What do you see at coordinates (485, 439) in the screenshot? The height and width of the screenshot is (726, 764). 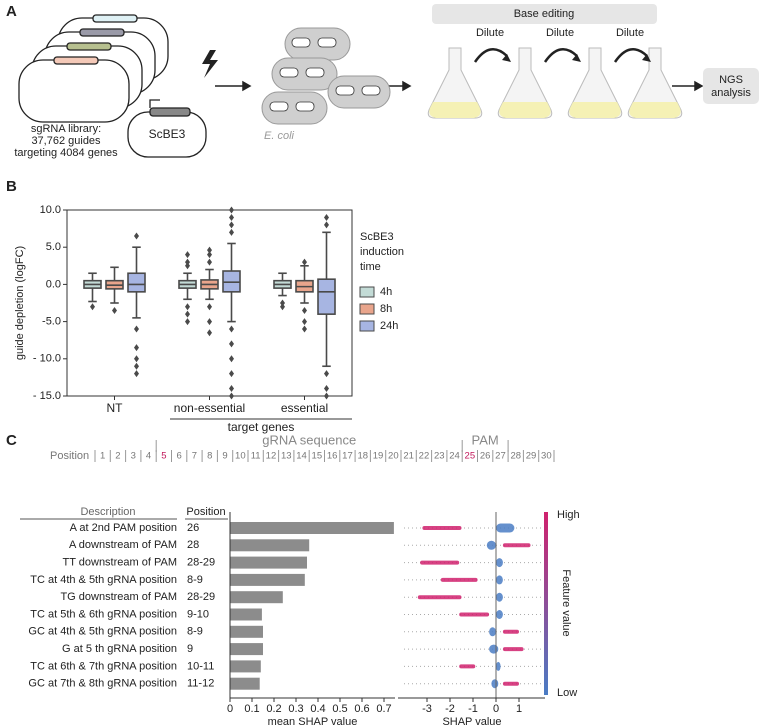 I see `region-label: PAM` at bounding box center [485, 439].